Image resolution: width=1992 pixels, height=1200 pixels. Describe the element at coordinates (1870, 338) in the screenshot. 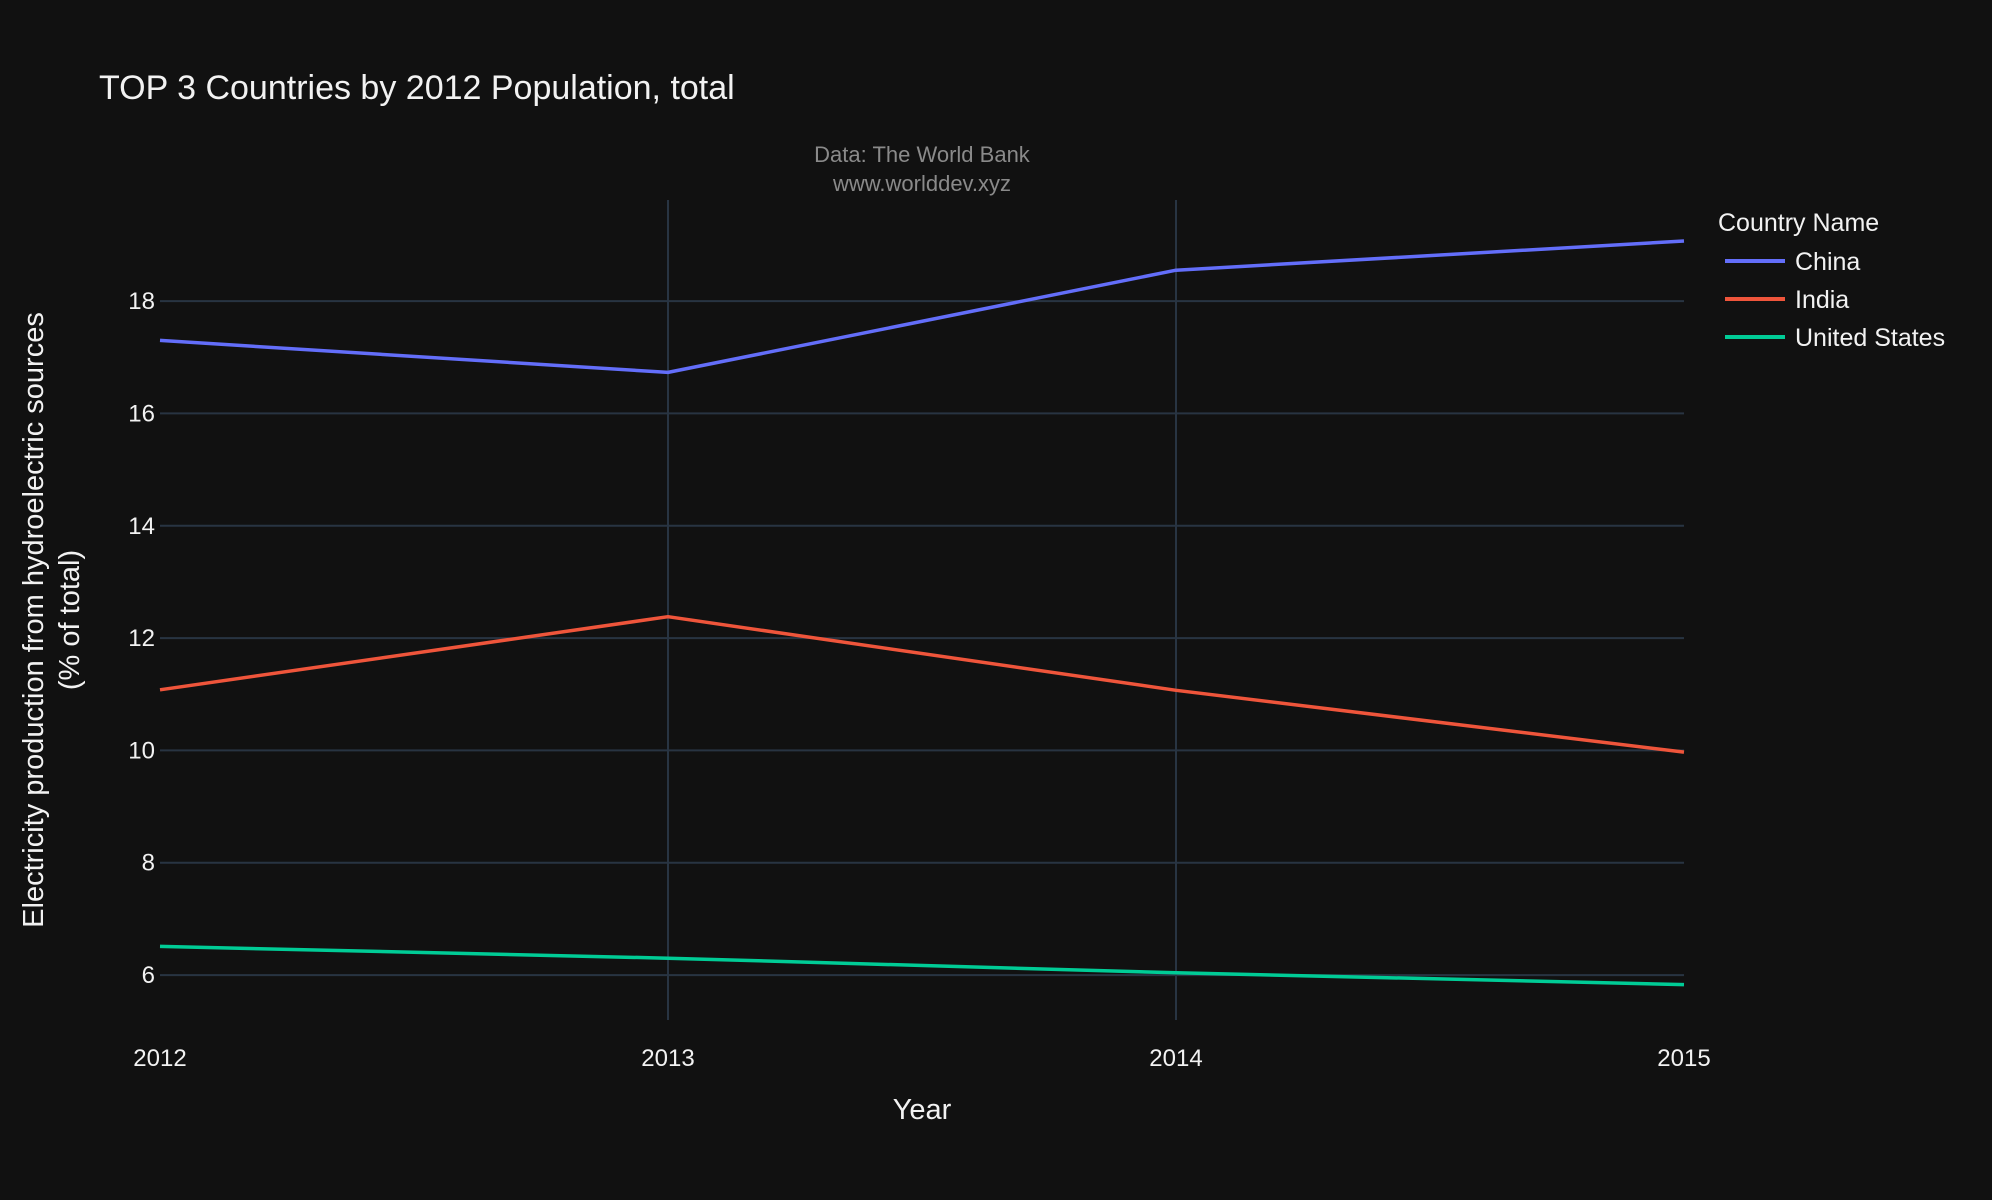

I see `legend-label: United States` at that location.